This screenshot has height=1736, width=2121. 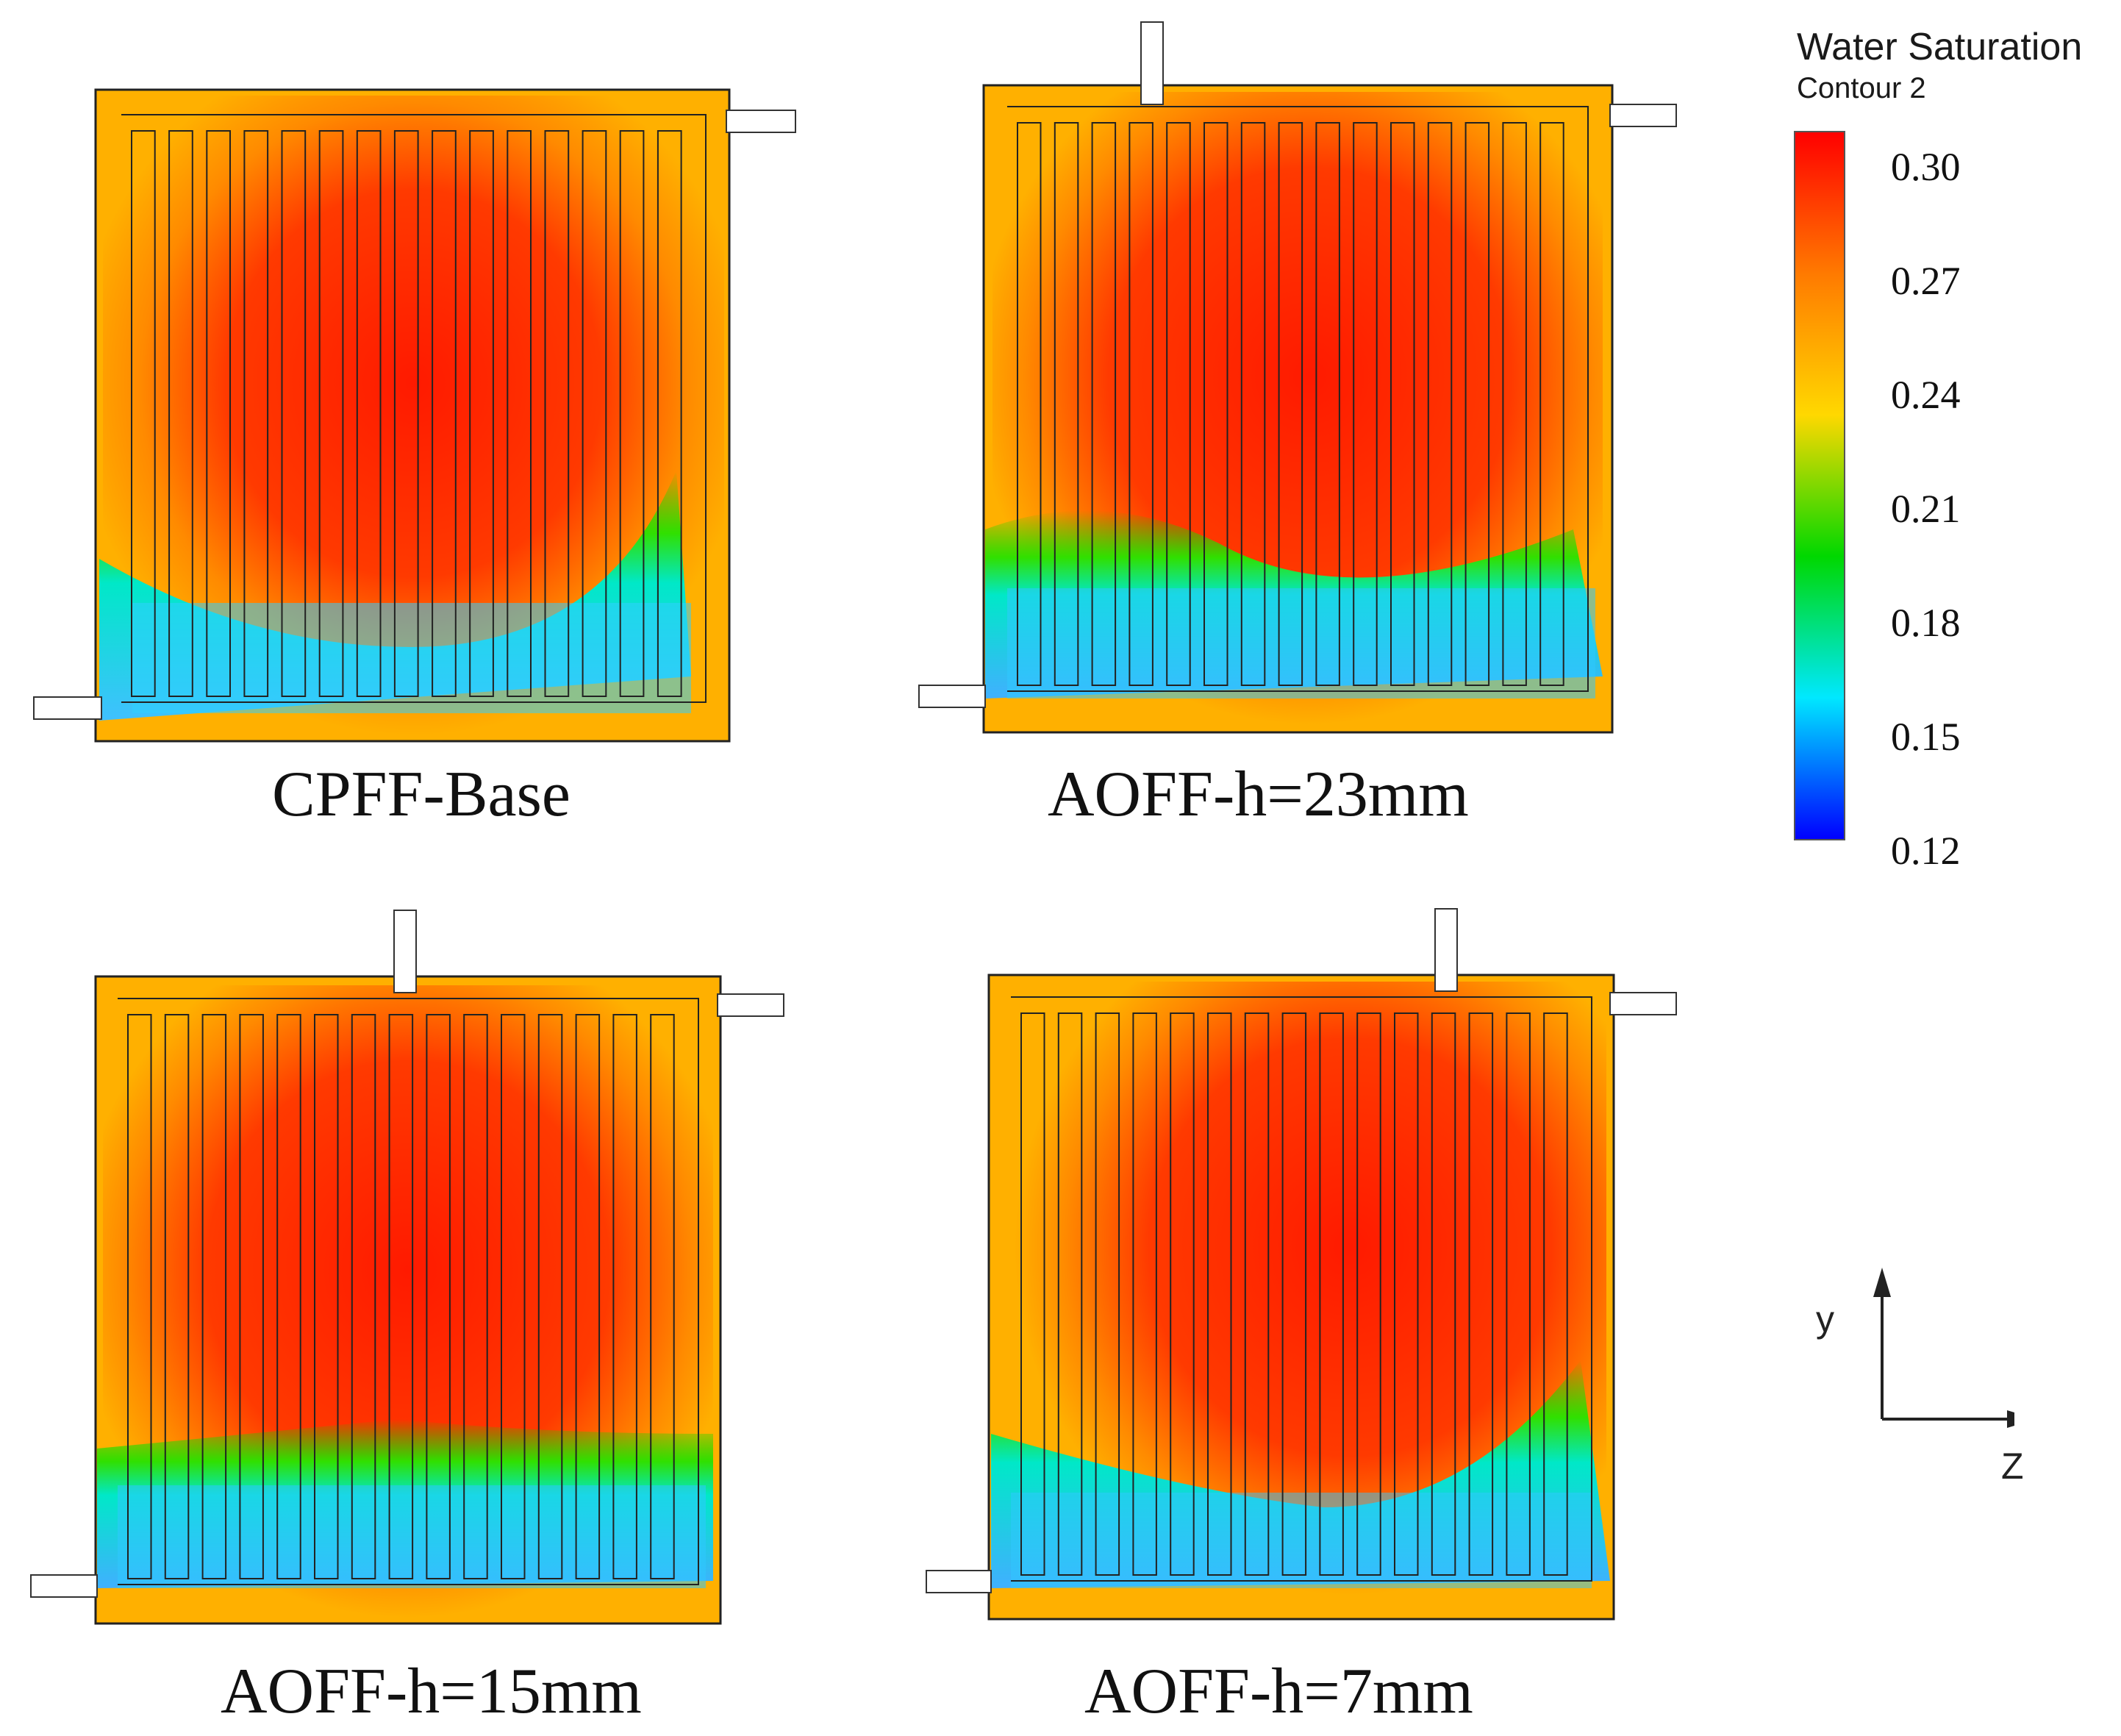 I want to click on caption-aoff-15: AOFF-h=15mm, so click(x=431, y=1692).